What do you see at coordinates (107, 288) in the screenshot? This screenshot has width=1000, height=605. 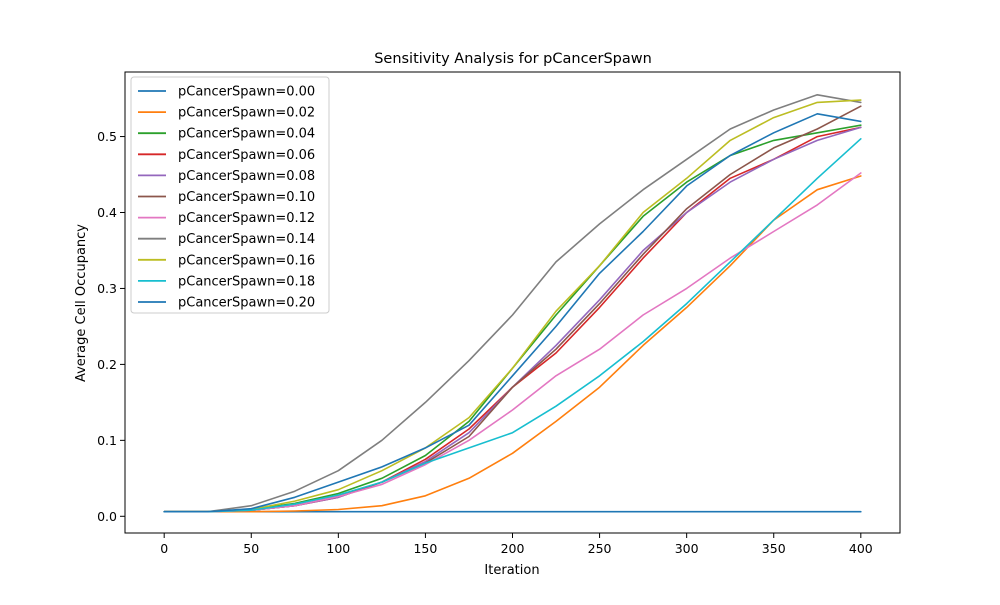 I see `y-tick-label: 0.3` at bounding box center [107, 288].